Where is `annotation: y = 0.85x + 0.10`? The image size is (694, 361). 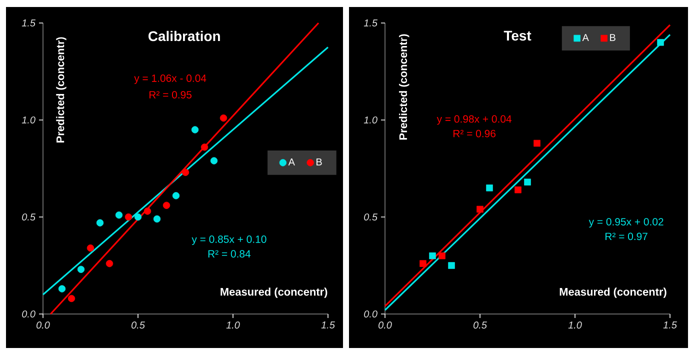
annotation: y = 0.85x + 0.10 is located at coordinates (229, 241).